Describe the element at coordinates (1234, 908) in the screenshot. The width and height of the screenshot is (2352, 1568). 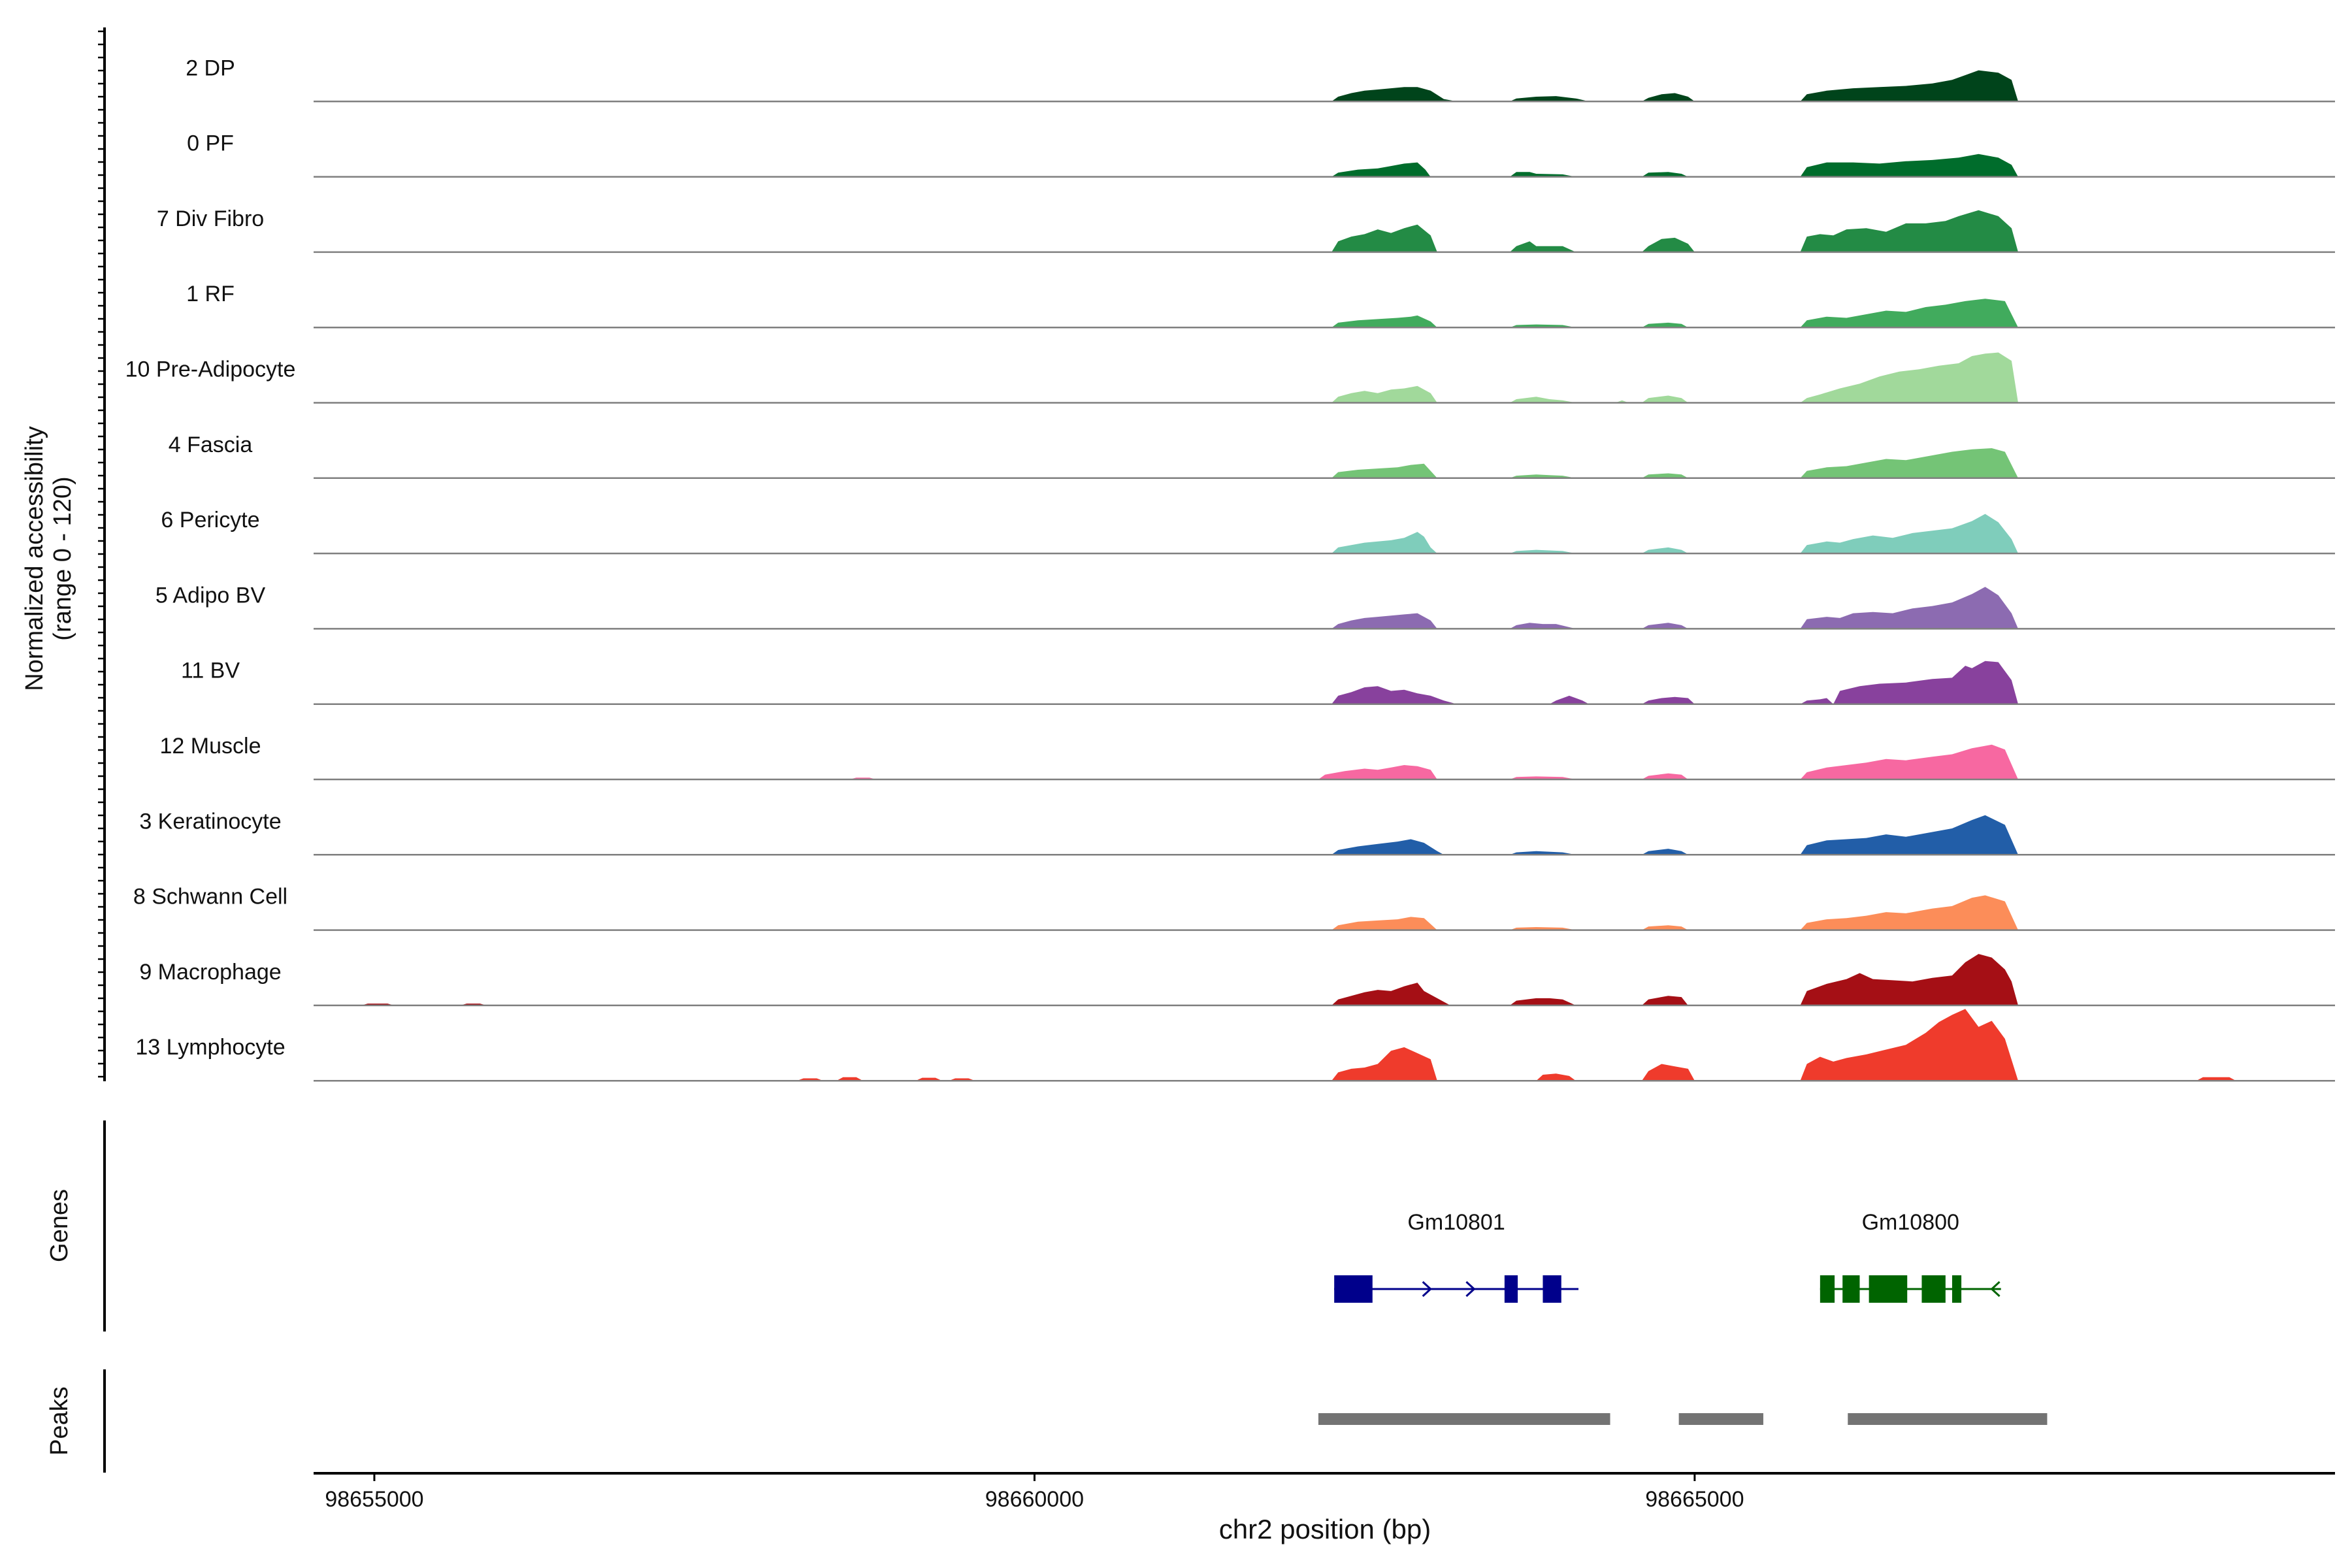
I see `track: 8 Schwann Cell` at that location.